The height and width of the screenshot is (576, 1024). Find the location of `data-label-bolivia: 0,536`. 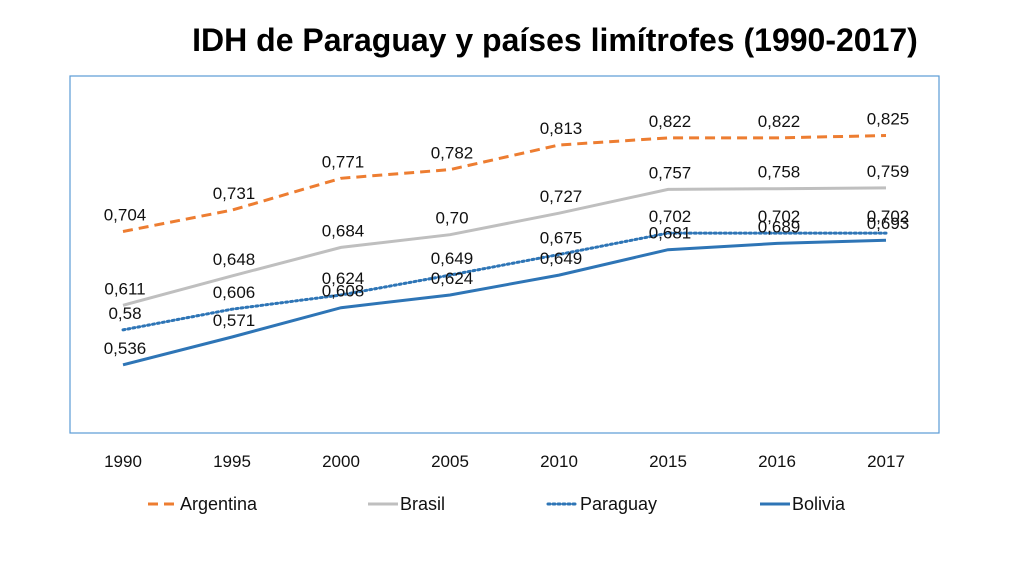

data-label-bolivia: 0,536 is located at coordinates (125, 348).